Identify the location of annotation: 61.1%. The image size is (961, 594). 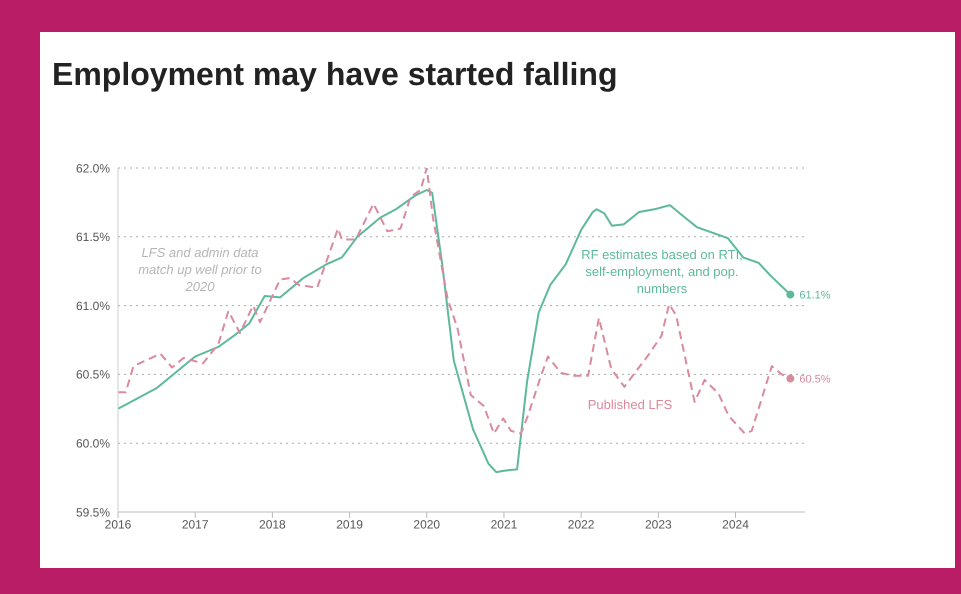
(815, 295).